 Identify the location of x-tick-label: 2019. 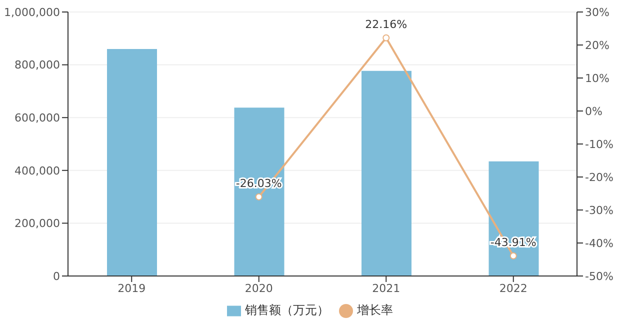
(132, 288).